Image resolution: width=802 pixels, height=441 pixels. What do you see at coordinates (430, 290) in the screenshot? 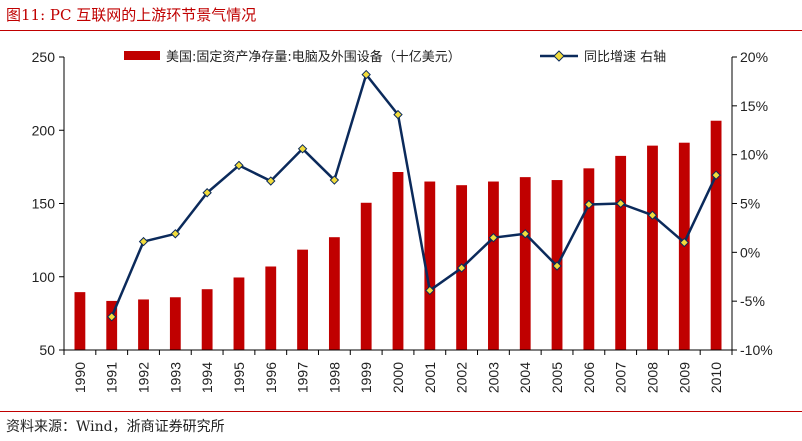
I see `point-2001` at bounding box center [430, 290].